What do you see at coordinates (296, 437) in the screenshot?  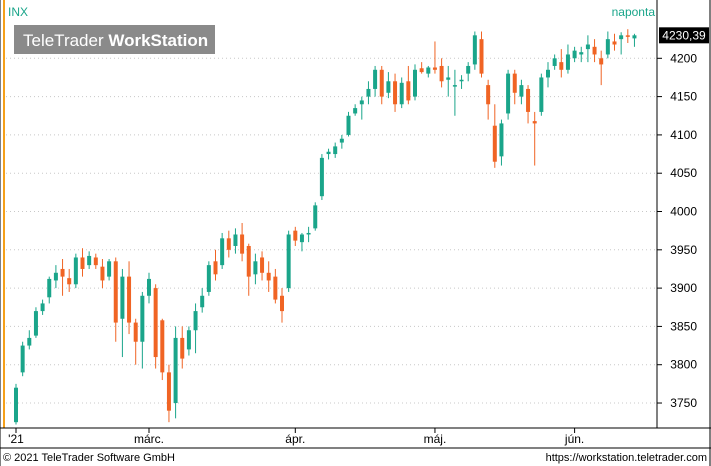 I see `x-axis-ticks: '21 márc. ápr. máj. jún.` at bounding box center [296, 437].